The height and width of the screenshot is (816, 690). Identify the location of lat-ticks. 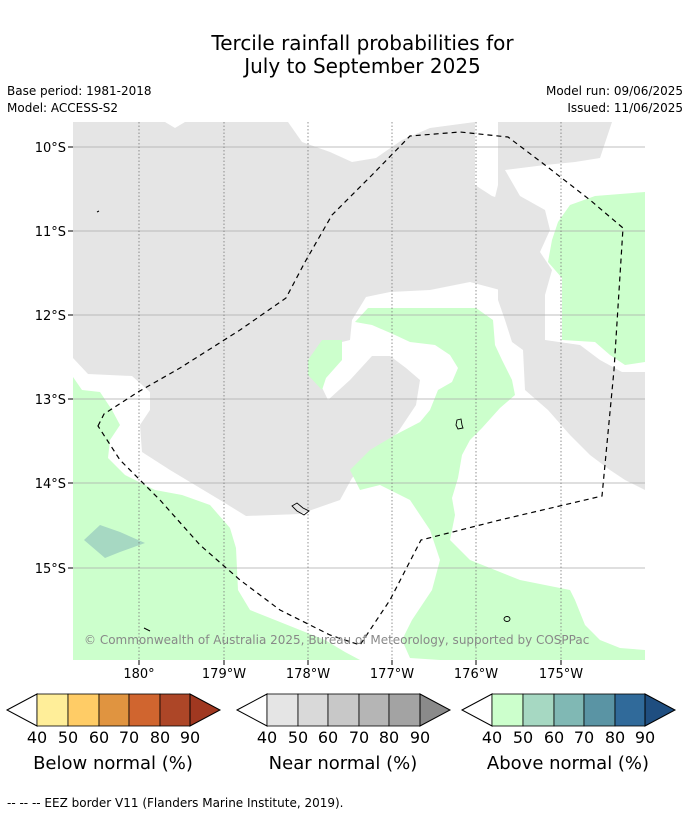
(70, 357).